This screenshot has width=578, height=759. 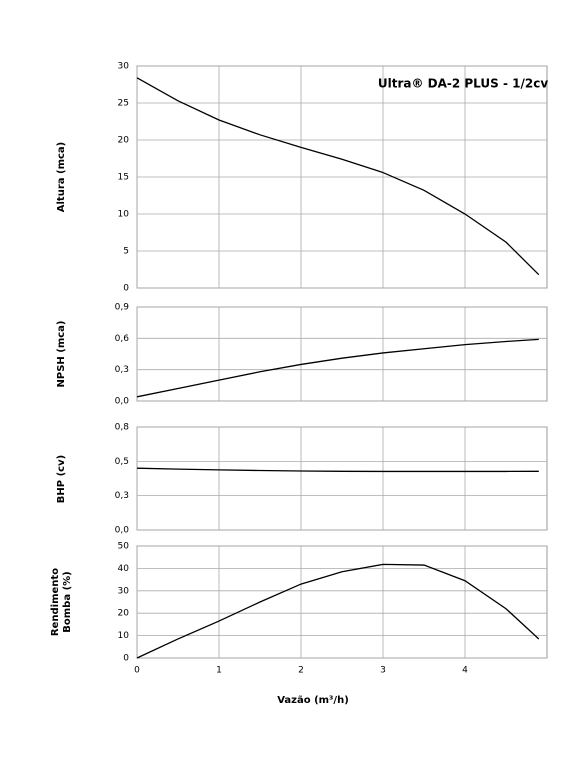 I want to click on x-tick-label: 4, so click(x=465, y=671).